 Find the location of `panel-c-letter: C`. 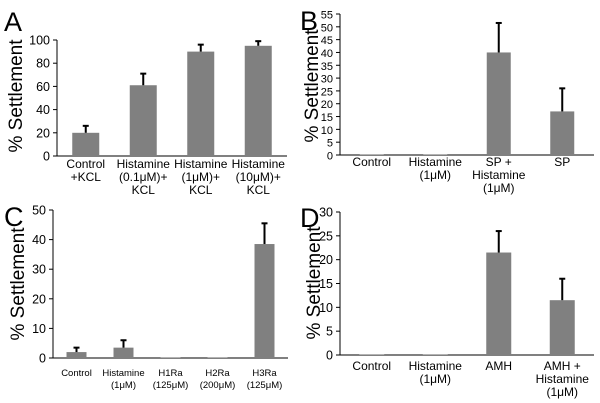

panel-c-letter: C is located at coordinates (14, 217).